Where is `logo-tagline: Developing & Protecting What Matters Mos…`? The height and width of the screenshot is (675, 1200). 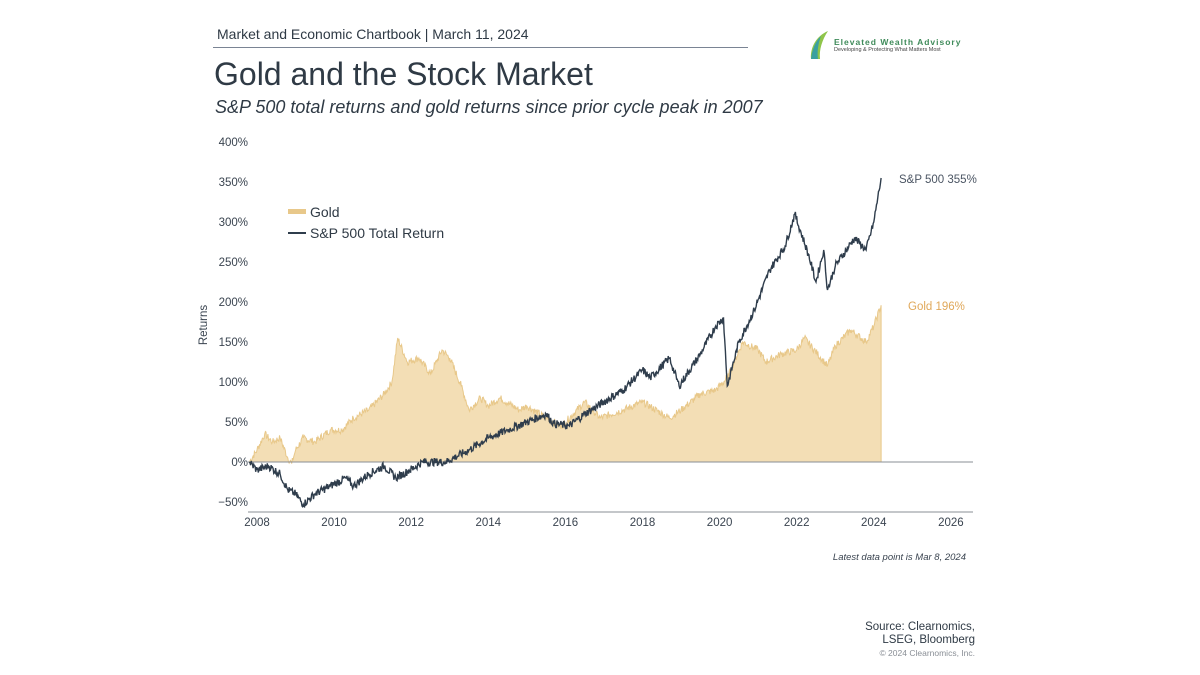
logo-tagline: Developing & Protecting What Matters Mos… is located at coordinates (887, 50).